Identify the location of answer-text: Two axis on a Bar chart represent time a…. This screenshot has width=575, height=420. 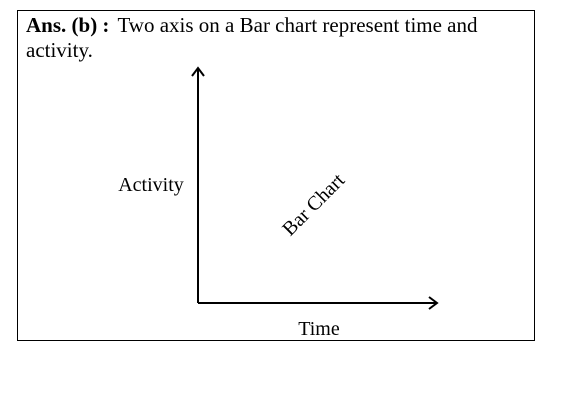
(252, 37).